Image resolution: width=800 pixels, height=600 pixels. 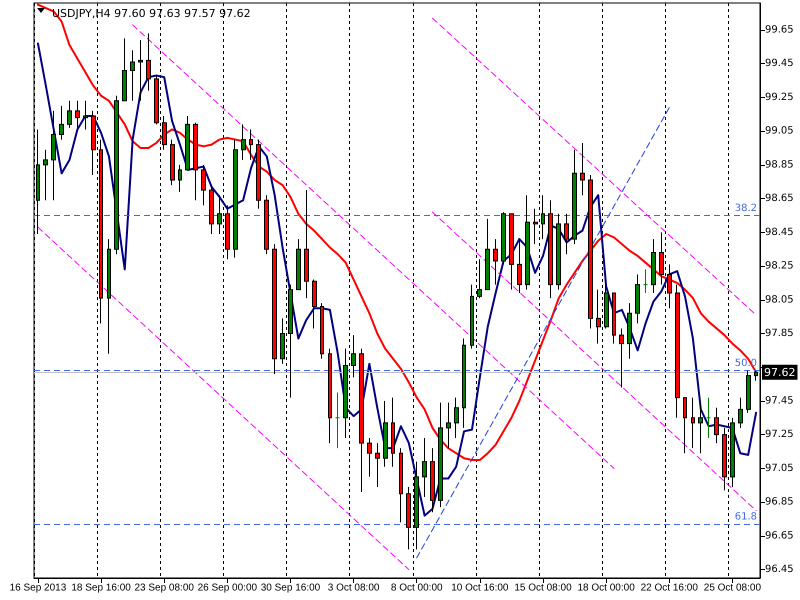 What do you see at coordinates (779, 300) in the screenshot?
I see `y-tick-label: 98.05` at bounding box center [779, 300].